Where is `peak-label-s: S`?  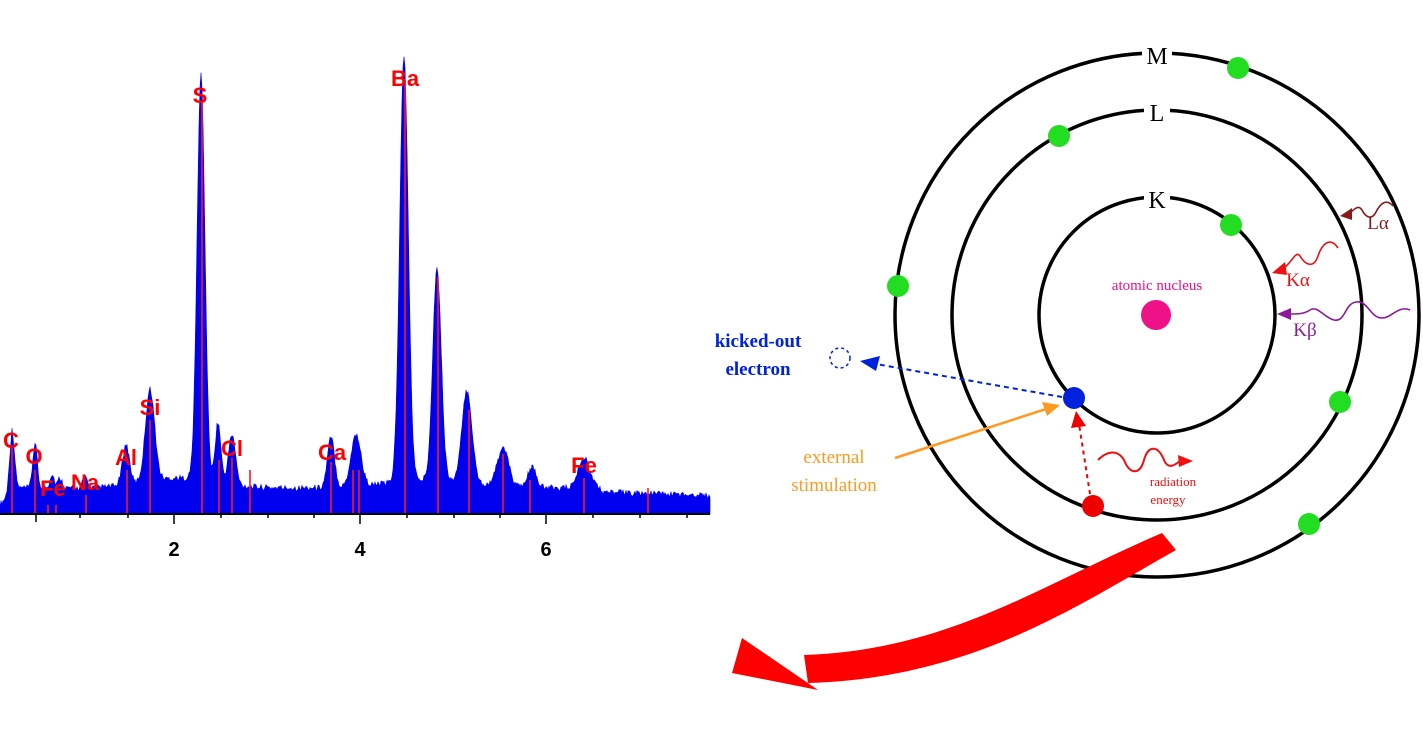 peak-label-s: S is located at coordinates (200, 95).